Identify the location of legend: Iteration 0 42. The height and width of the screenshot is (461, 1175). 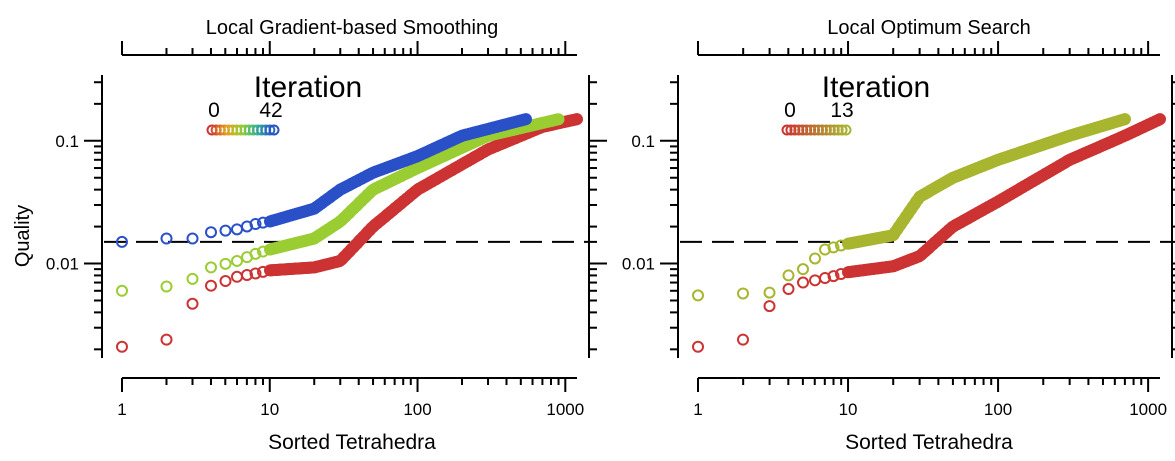
(284, 103).